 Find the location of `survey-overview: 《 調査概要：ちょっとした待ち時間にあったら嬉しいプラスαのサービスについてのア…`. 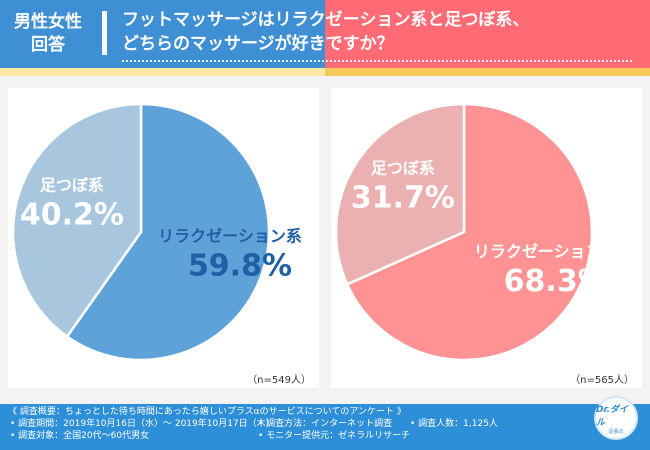

survey-overview: 《 調査概要：ちょっとした待ち時間にあったら嬉しいプラスαのサービスについてのア… is located at coordinates (207, 412).